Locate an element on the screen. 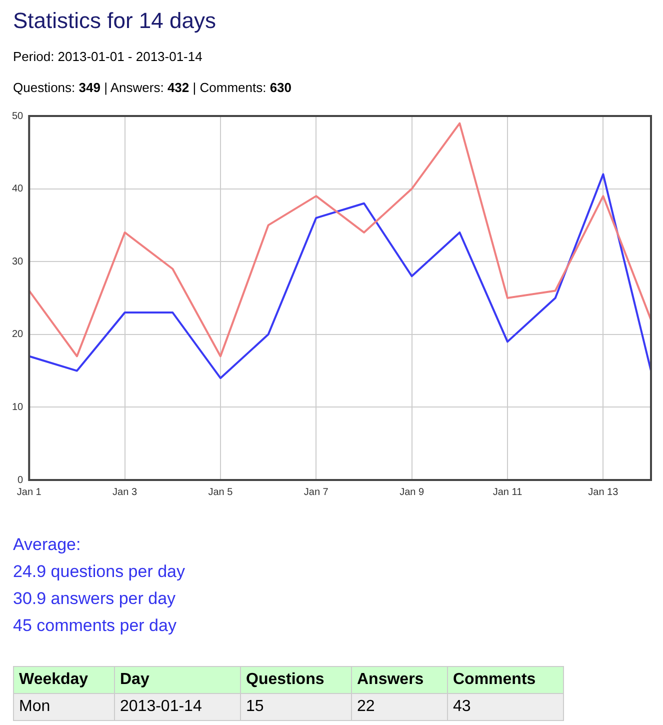 The image size is (663, 725). y-tick-label: 50 is located at coordinates (18, 116).